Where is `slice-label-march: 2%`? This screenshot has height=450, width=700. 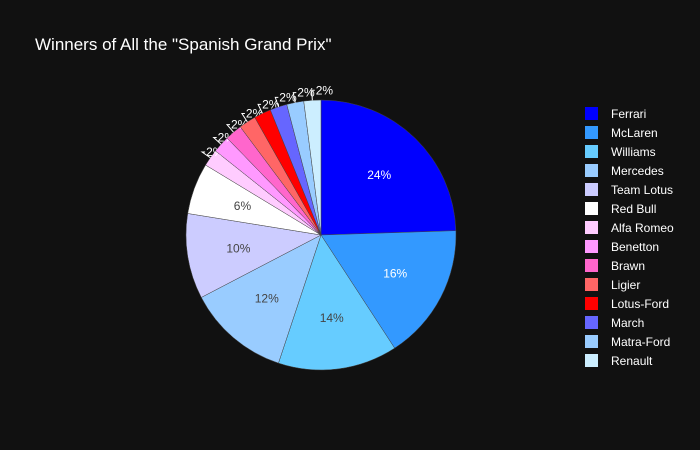
slice-label-march: 2% is located at coordinates (288, 97).